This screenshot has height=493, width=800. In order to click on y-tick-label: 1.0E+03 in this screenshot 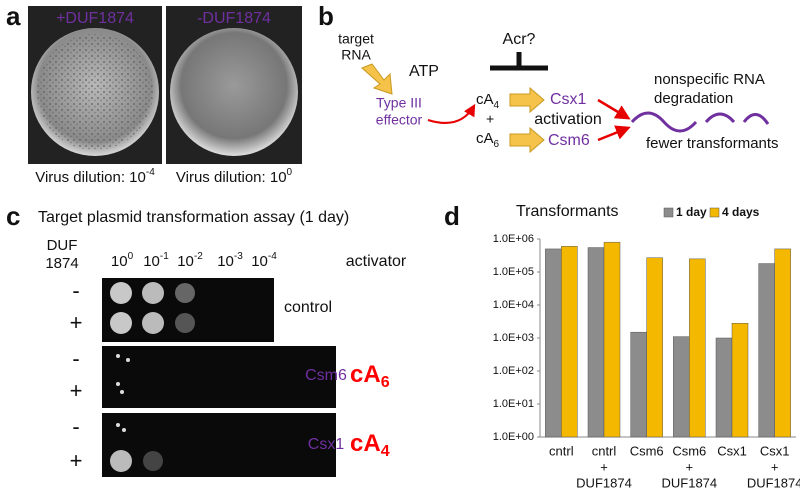, I will do `click(513, 338)`.